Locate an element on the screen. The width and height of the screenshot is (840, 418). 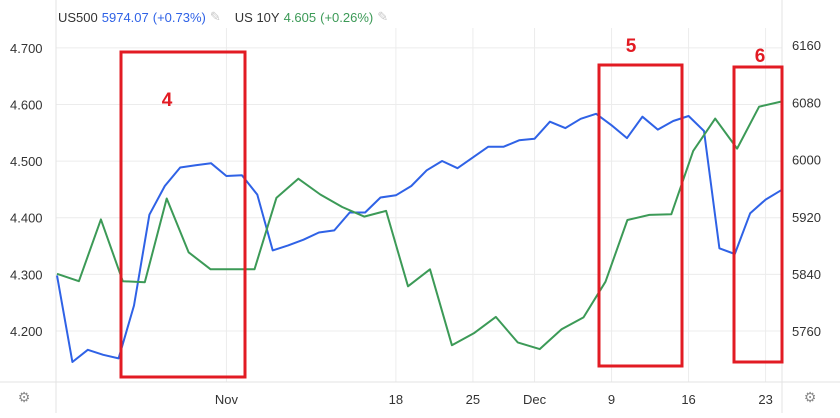
legend-us500-symbol: US500 is located at coordinates (78, 17).